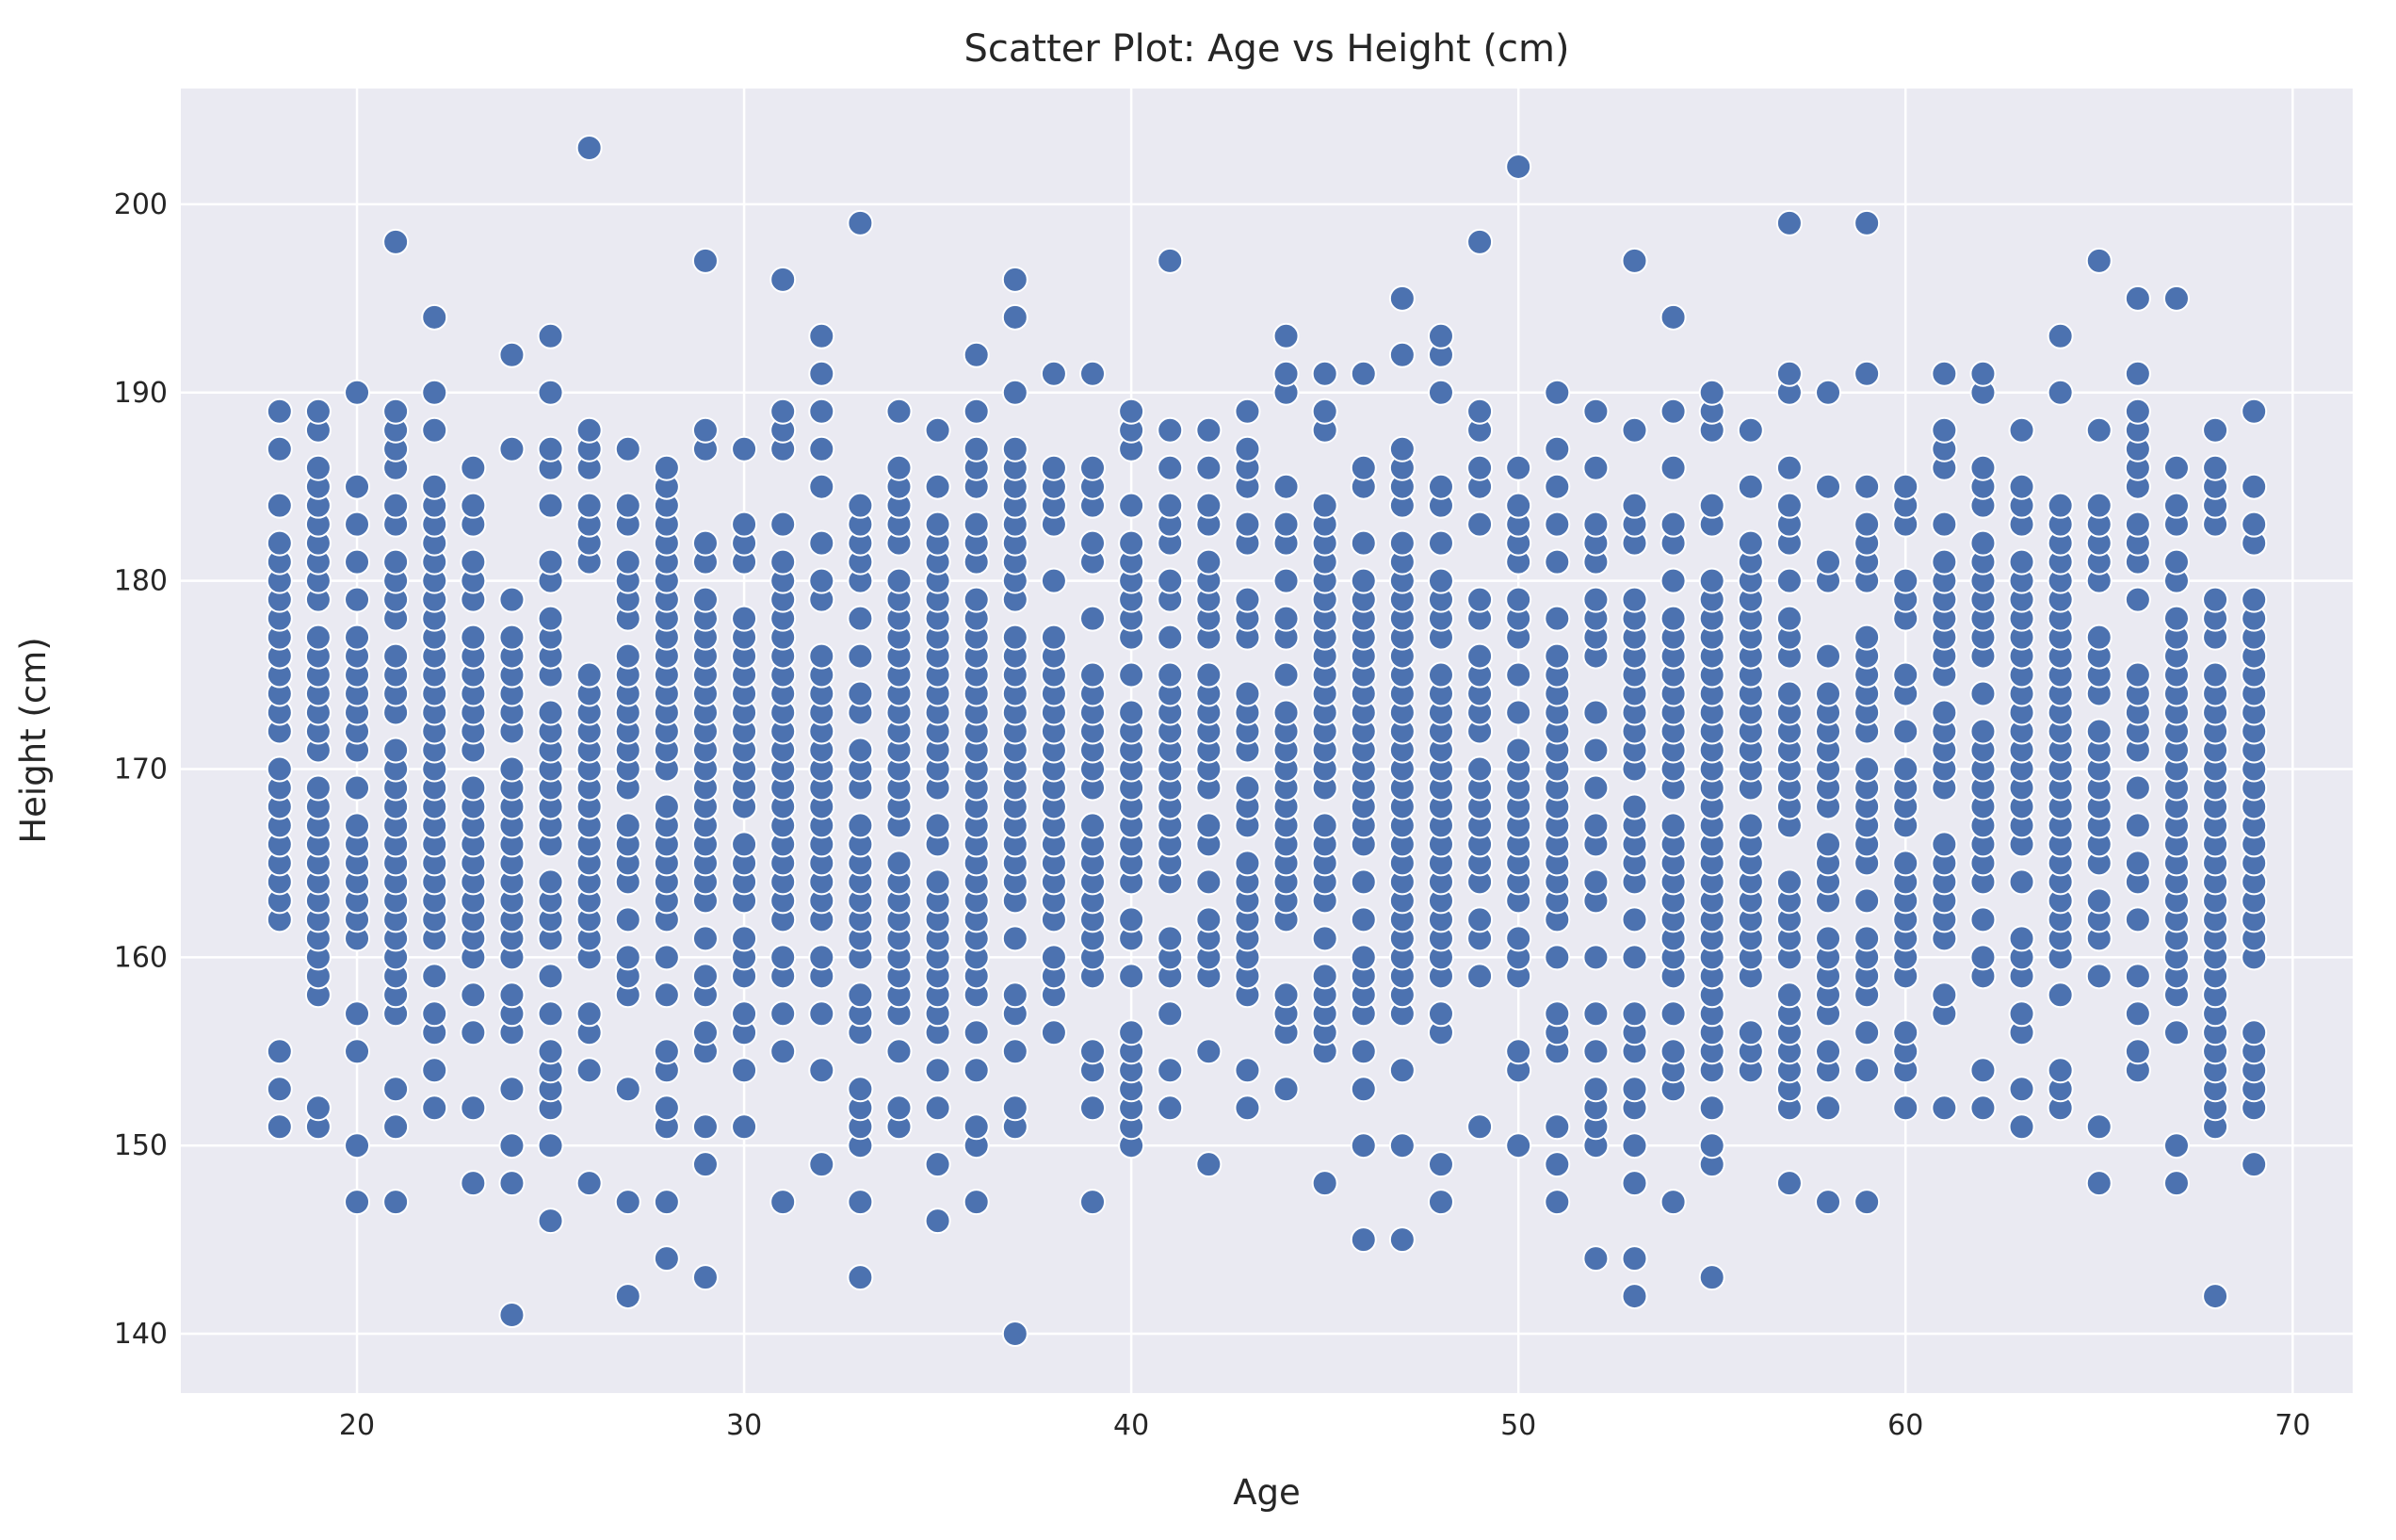 This screenshot has height=1540, width=2396. What do you see at coordinates (141, 769) in the screenshot?
I see `y-tick-label: 170` at bounding box center [141, 769].